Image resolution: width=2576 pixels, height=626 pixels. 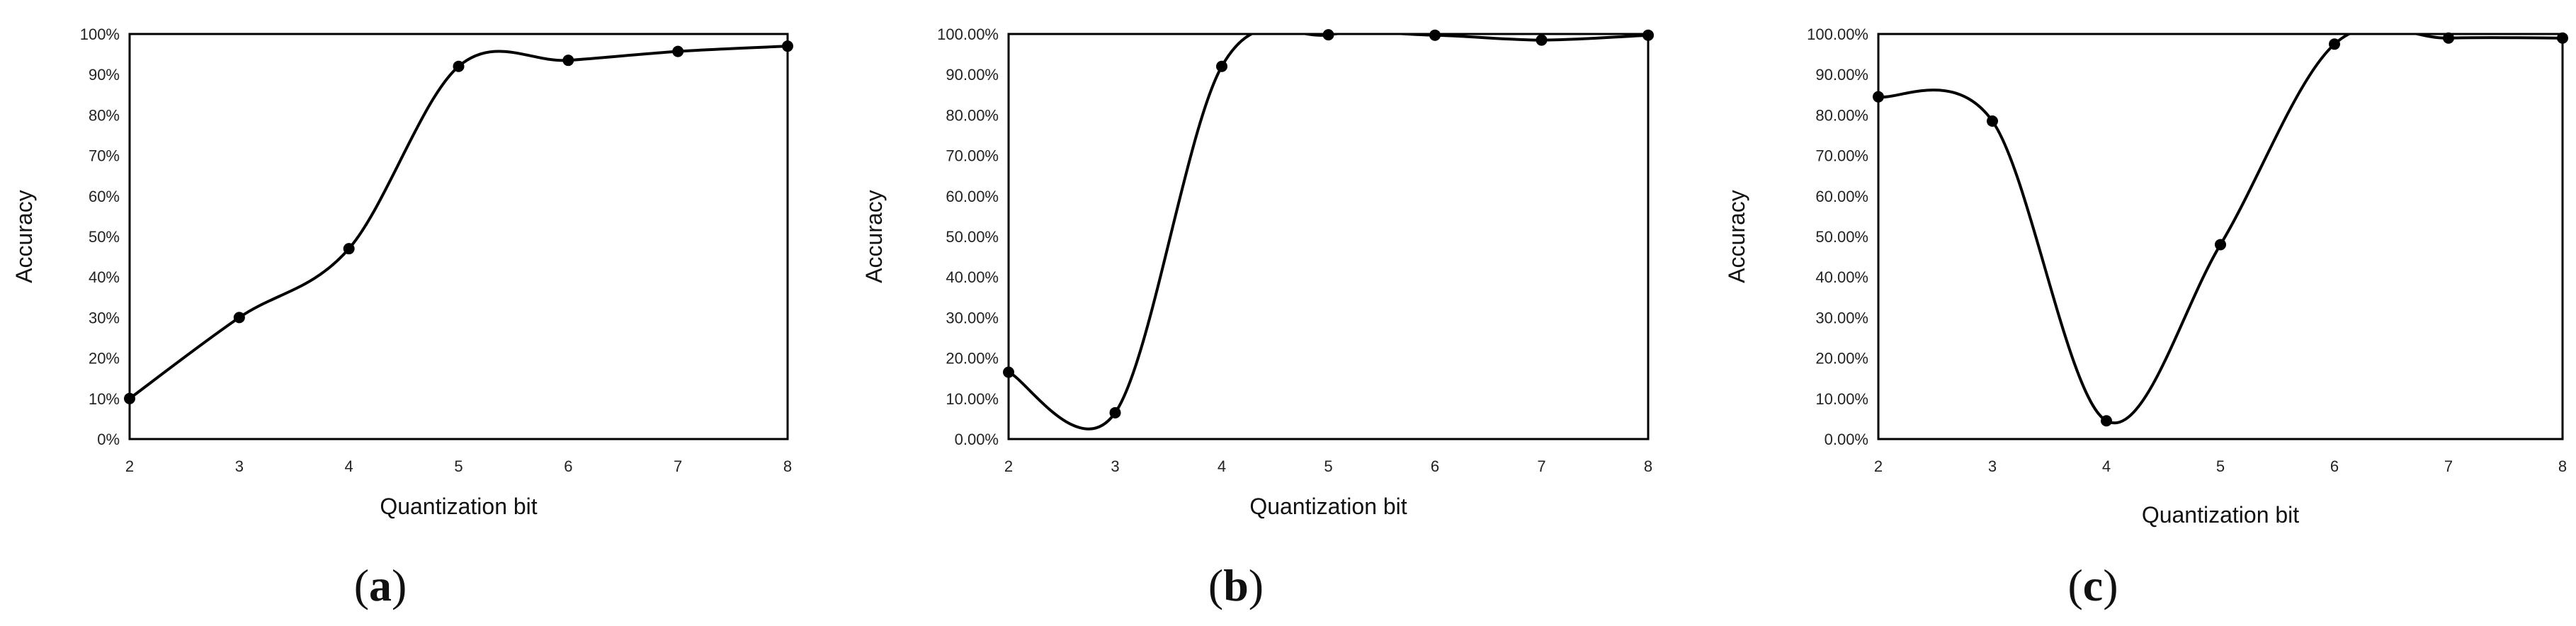 What do you see at coordinates (104, 237) in the screenshot?
I see `y-tick-label: 50%` at bounding box center [104, 237].